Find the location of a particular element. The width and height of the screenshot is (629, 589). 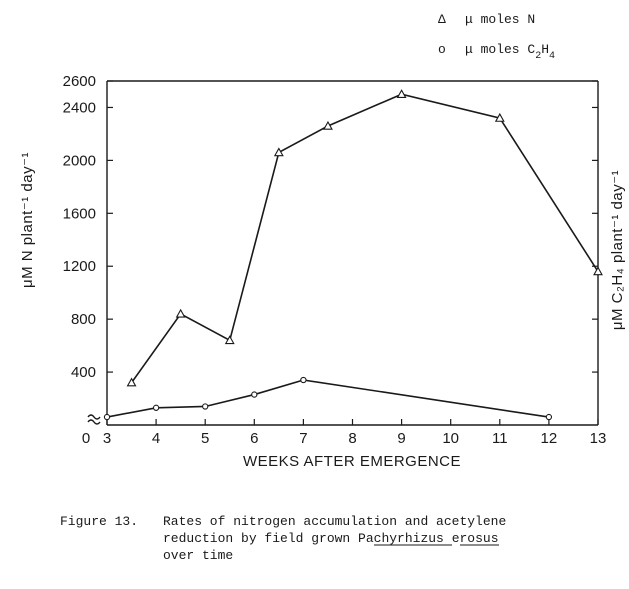

x-tick-label: 10 is located at coordinates (450, 438).